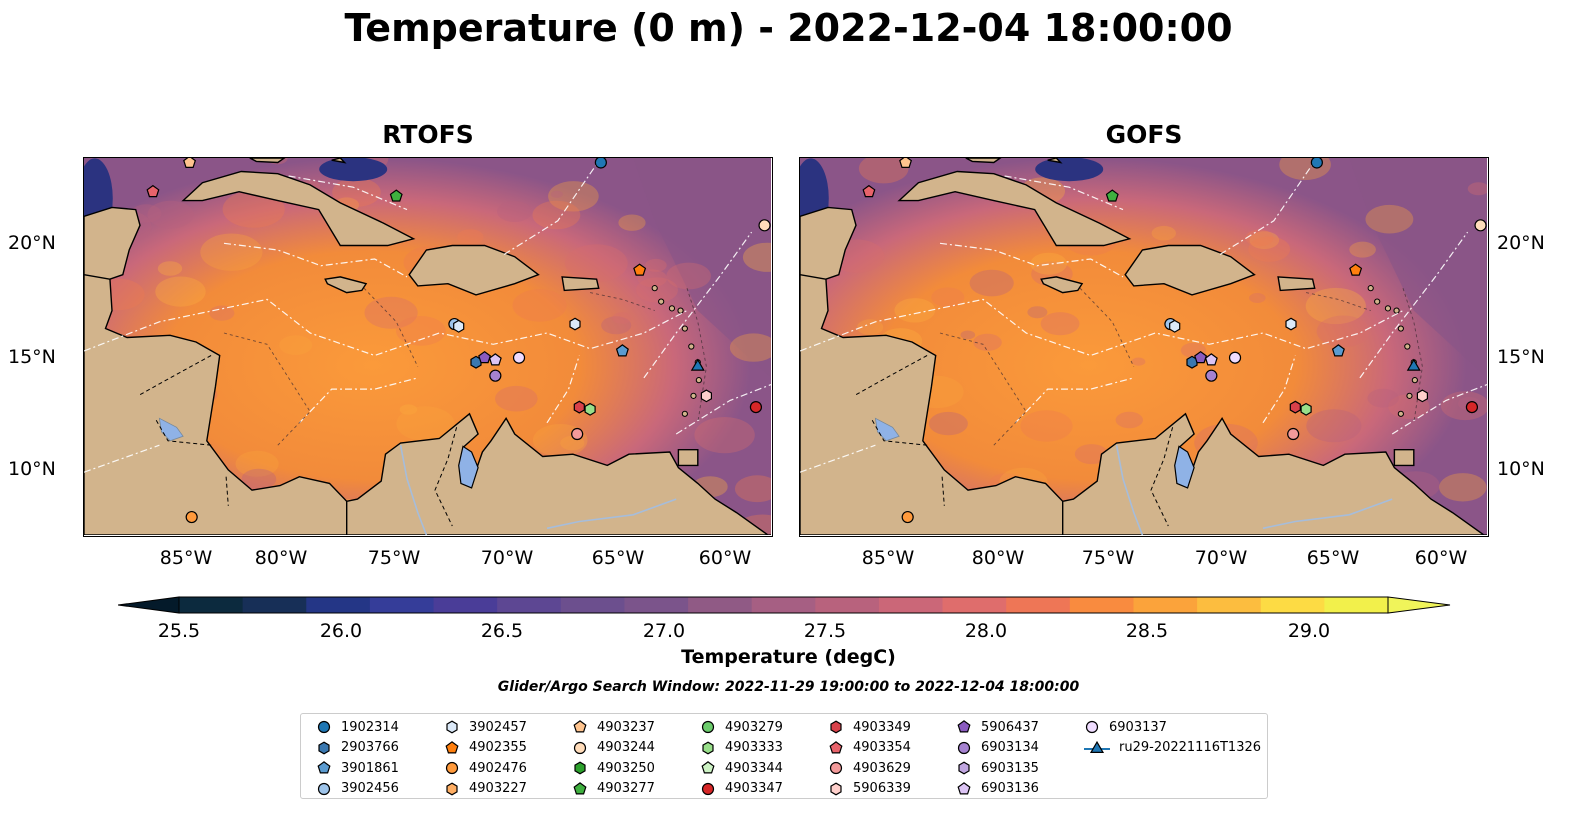 The width and height of the screenshot is (1577, 827). Describe the element at coordinates (485, 727) in the screenshot. I see `legend-item: 3902457` at that location.